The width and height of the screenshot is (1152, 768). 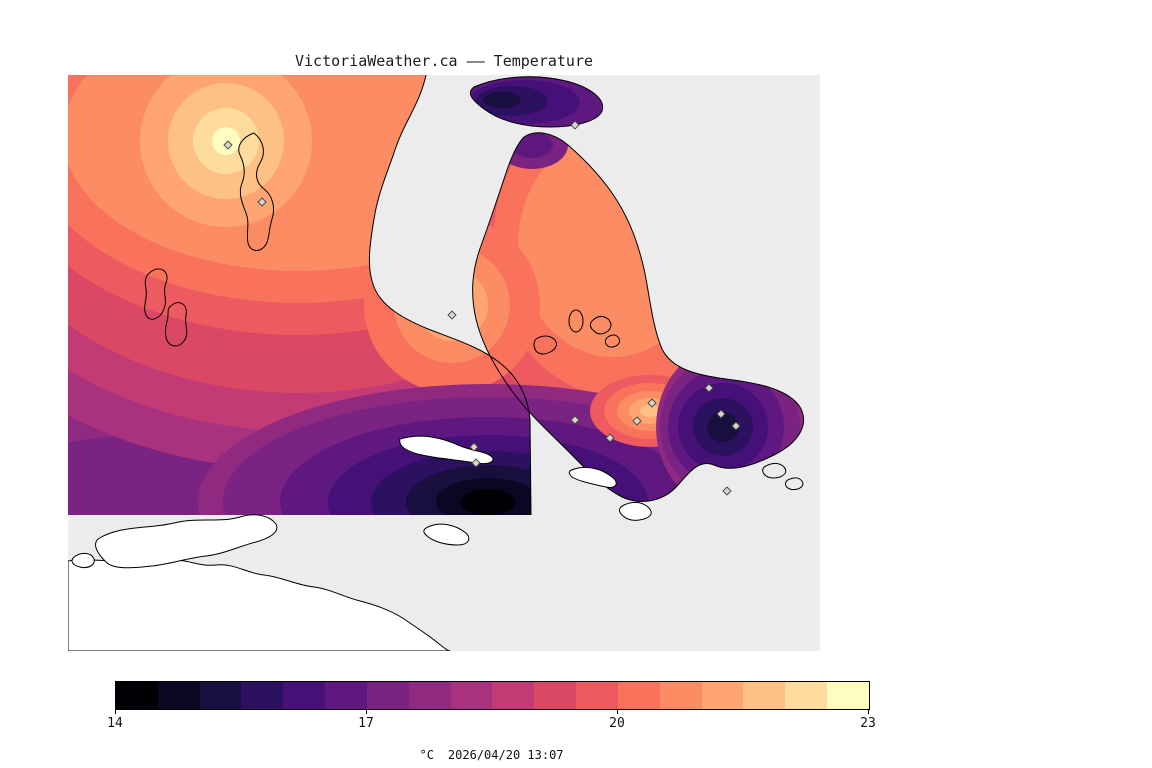 I want to click on harbour-spit, so click(x=592, y=477).